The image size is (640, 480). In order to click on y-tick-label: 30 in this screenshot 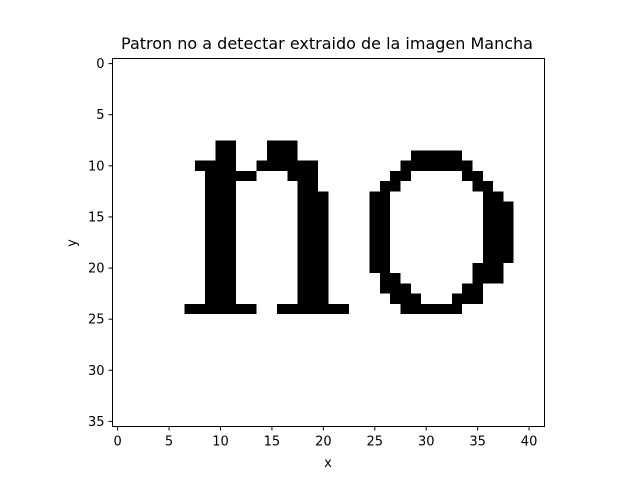, I will do `click(96, 371)`.